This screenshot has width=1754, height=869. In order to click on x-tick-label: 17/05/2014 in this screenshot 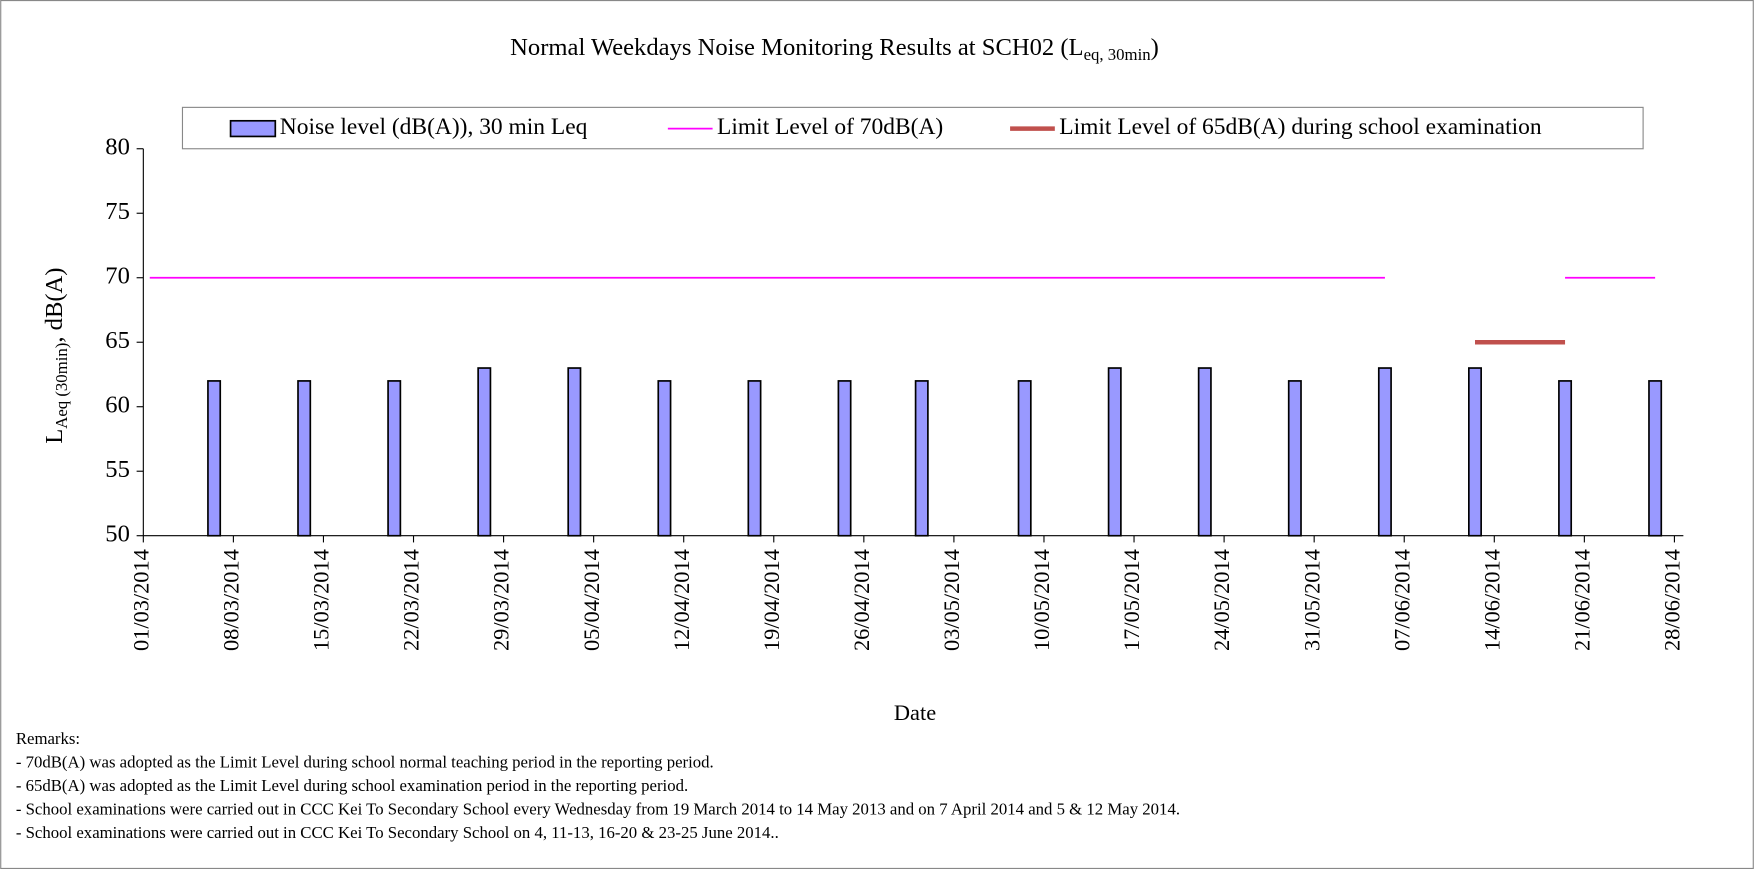, I will do `click(1131, 600)`.